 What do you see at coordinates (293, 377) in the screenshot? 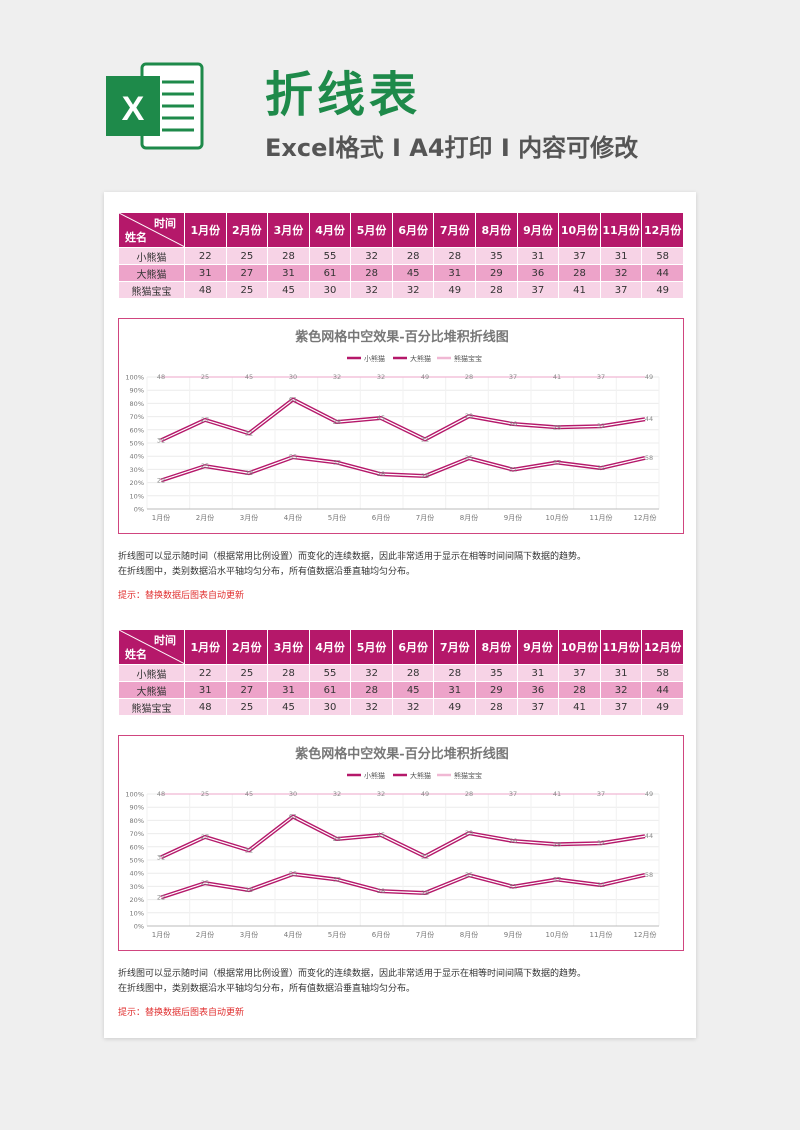
I see `data-label: 30` at bounding box center [293, 377].